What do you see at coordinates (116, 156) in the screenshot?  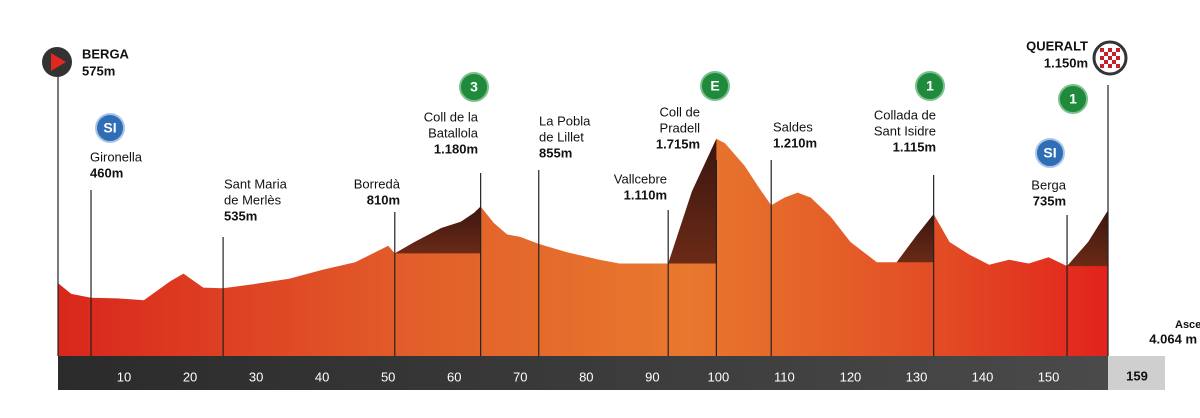 I see `place-name: Gironella` at bounding box center [116, 156].